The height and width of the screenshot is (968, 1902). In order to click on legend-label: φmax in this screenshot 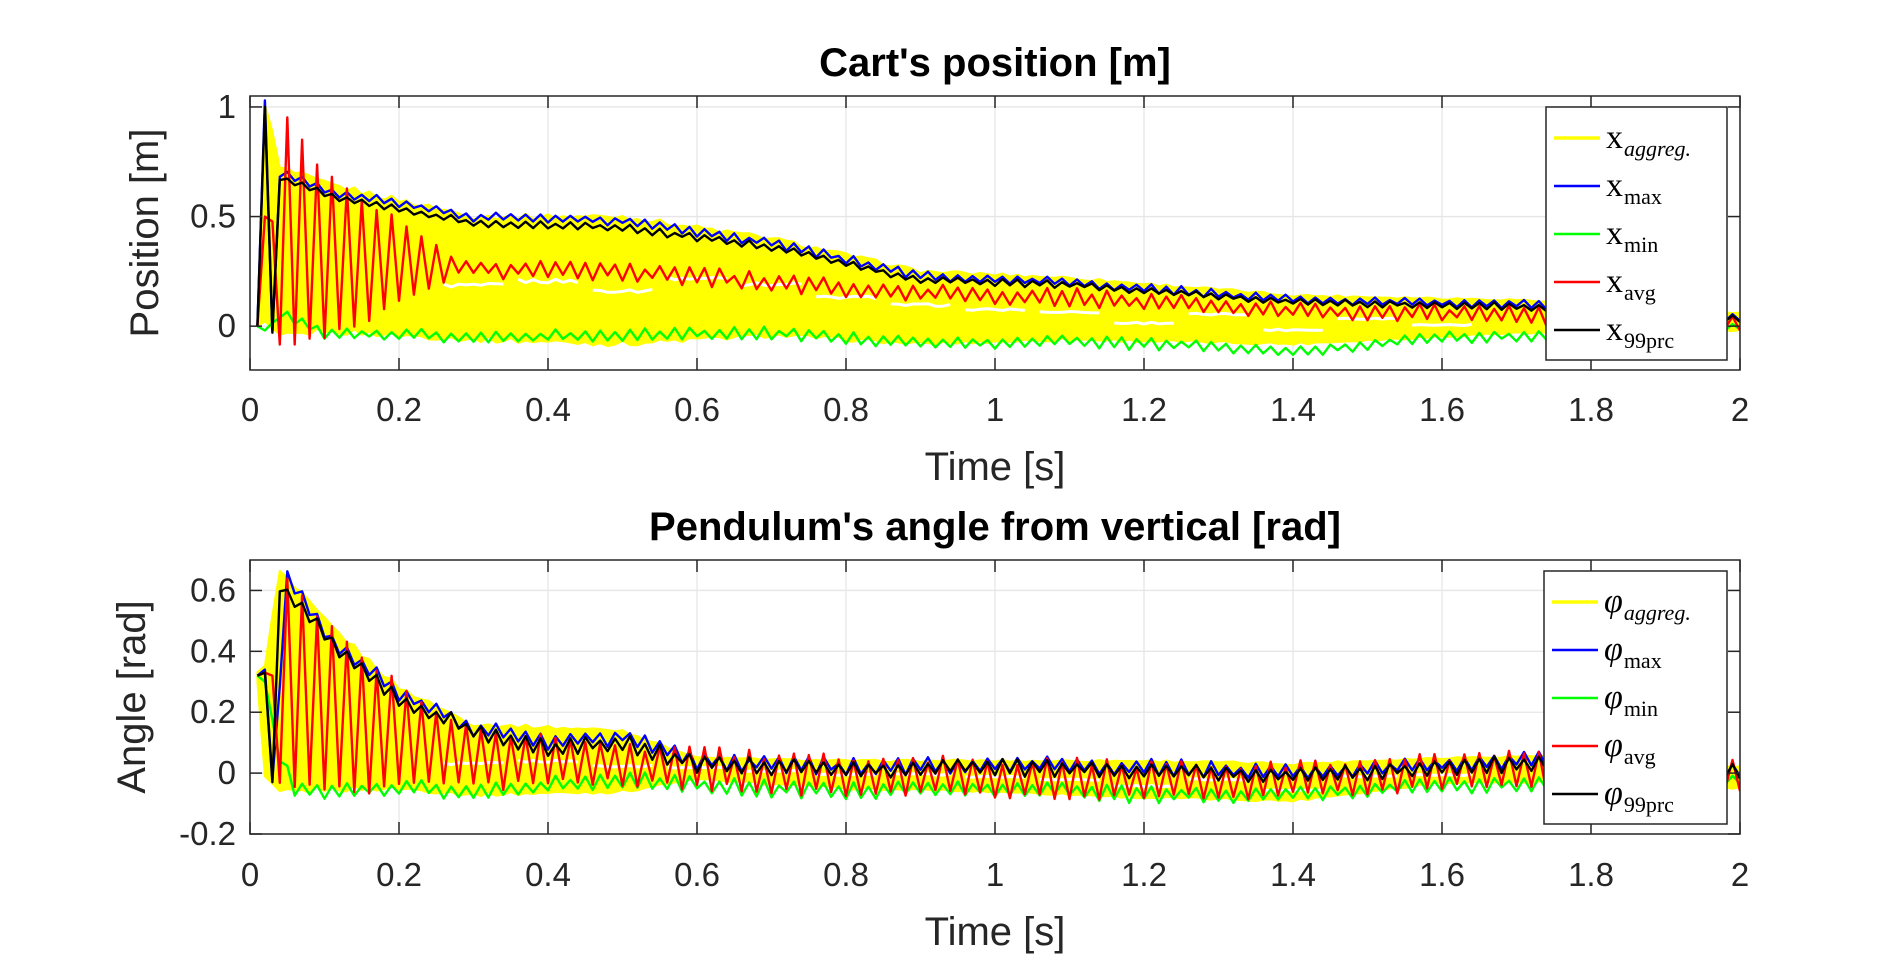, I will do `click(1633, 652)`.